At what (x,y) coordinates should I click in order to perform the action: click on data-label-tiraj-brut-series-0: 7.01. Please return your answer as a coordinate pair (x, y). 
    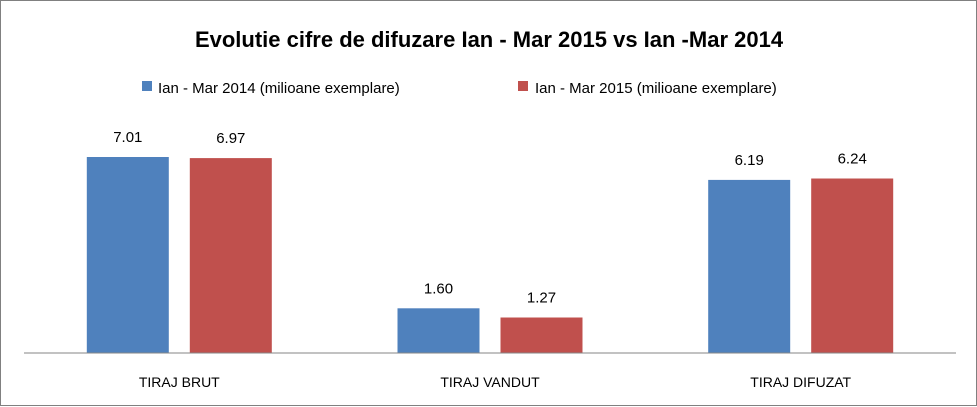
    Looking at the image, I should click on (127, 137).